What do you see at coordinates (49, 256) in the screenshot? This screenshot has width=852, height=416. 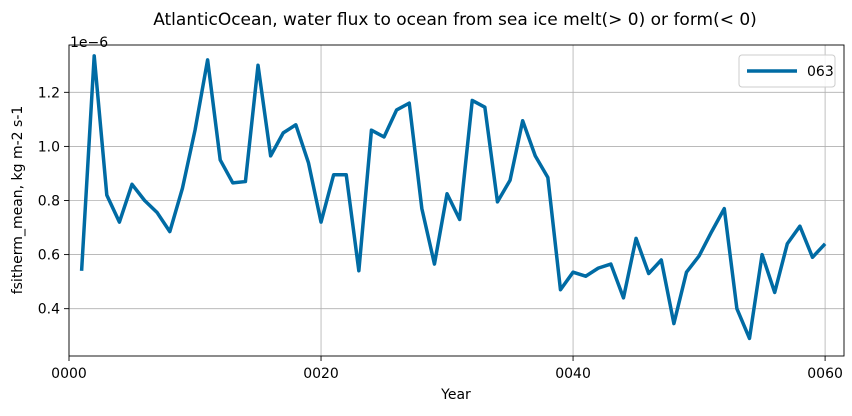 I see `y-tick-label: 0.6` at bounding box center [49, 256].